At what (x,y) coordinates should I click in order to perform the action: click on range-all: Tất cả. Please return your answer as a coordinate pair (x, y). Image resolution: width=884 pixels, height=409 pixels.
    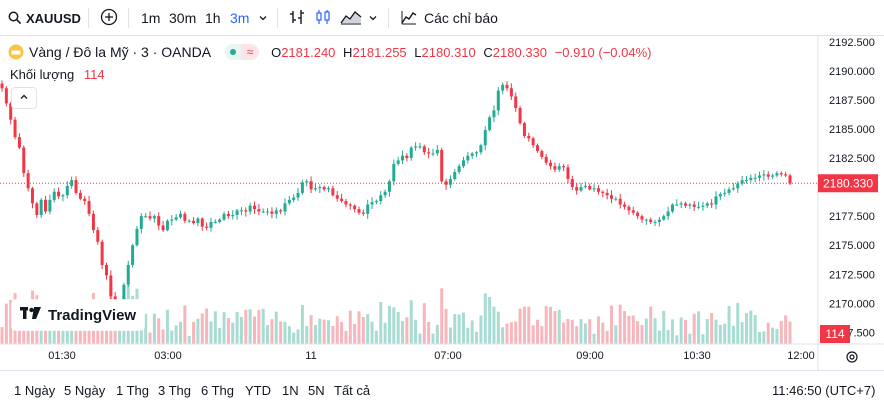
    Looking at the image, I should click on (352, 390).